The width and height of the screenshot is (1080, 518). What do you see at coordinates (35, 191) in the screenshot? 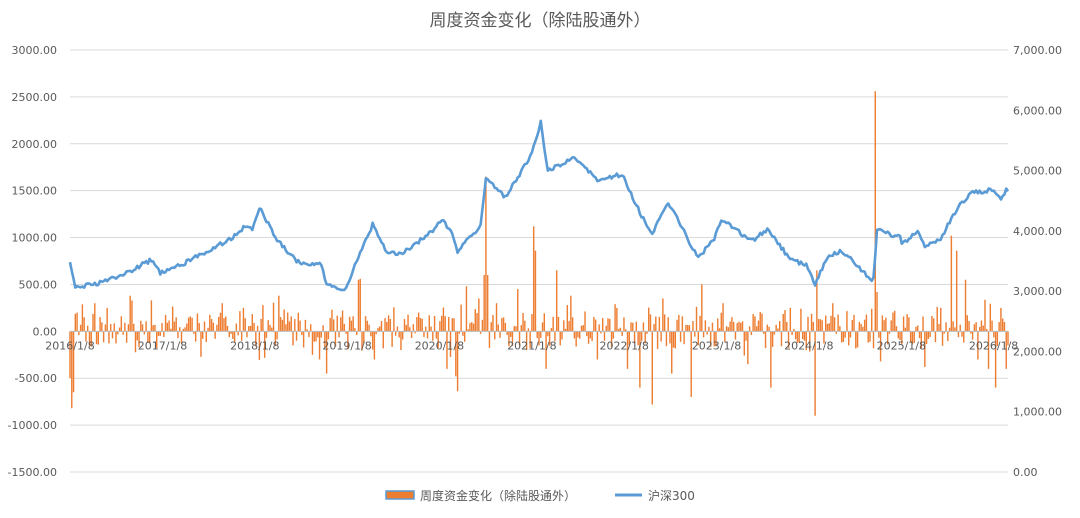
I see `left-tick-label: 1500.00` at bounding box center [35, 191].